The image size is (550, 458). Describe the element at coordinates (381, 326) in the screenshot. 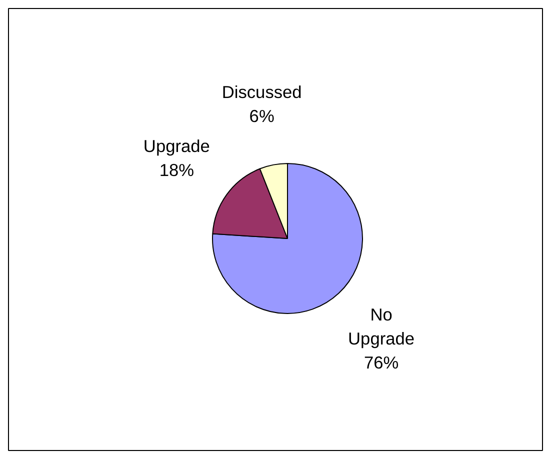

I see `slice-label: No Upgrade` at that location.